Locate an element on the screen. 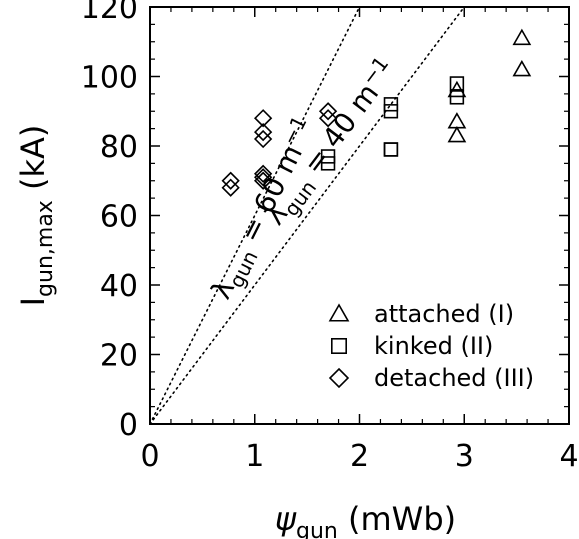  y-tick-label: 100 is located at coordinates (109, 78).